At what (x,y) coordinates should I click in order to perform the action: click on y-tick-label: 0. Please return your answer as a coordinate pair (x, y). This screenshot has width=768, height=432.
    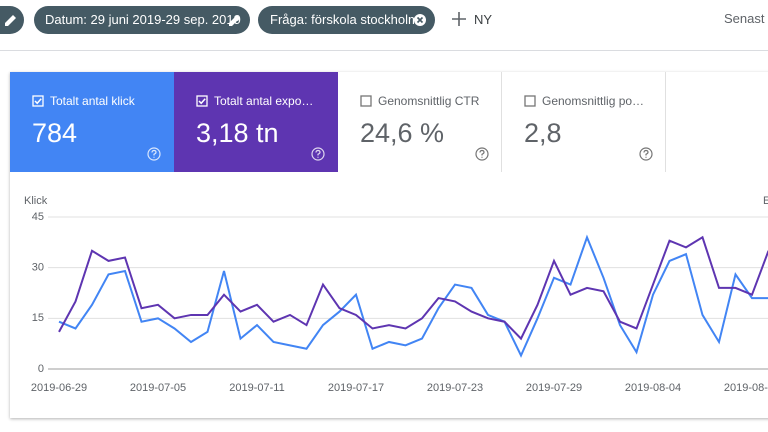
    Looking at the image, I should click on (41, 369).